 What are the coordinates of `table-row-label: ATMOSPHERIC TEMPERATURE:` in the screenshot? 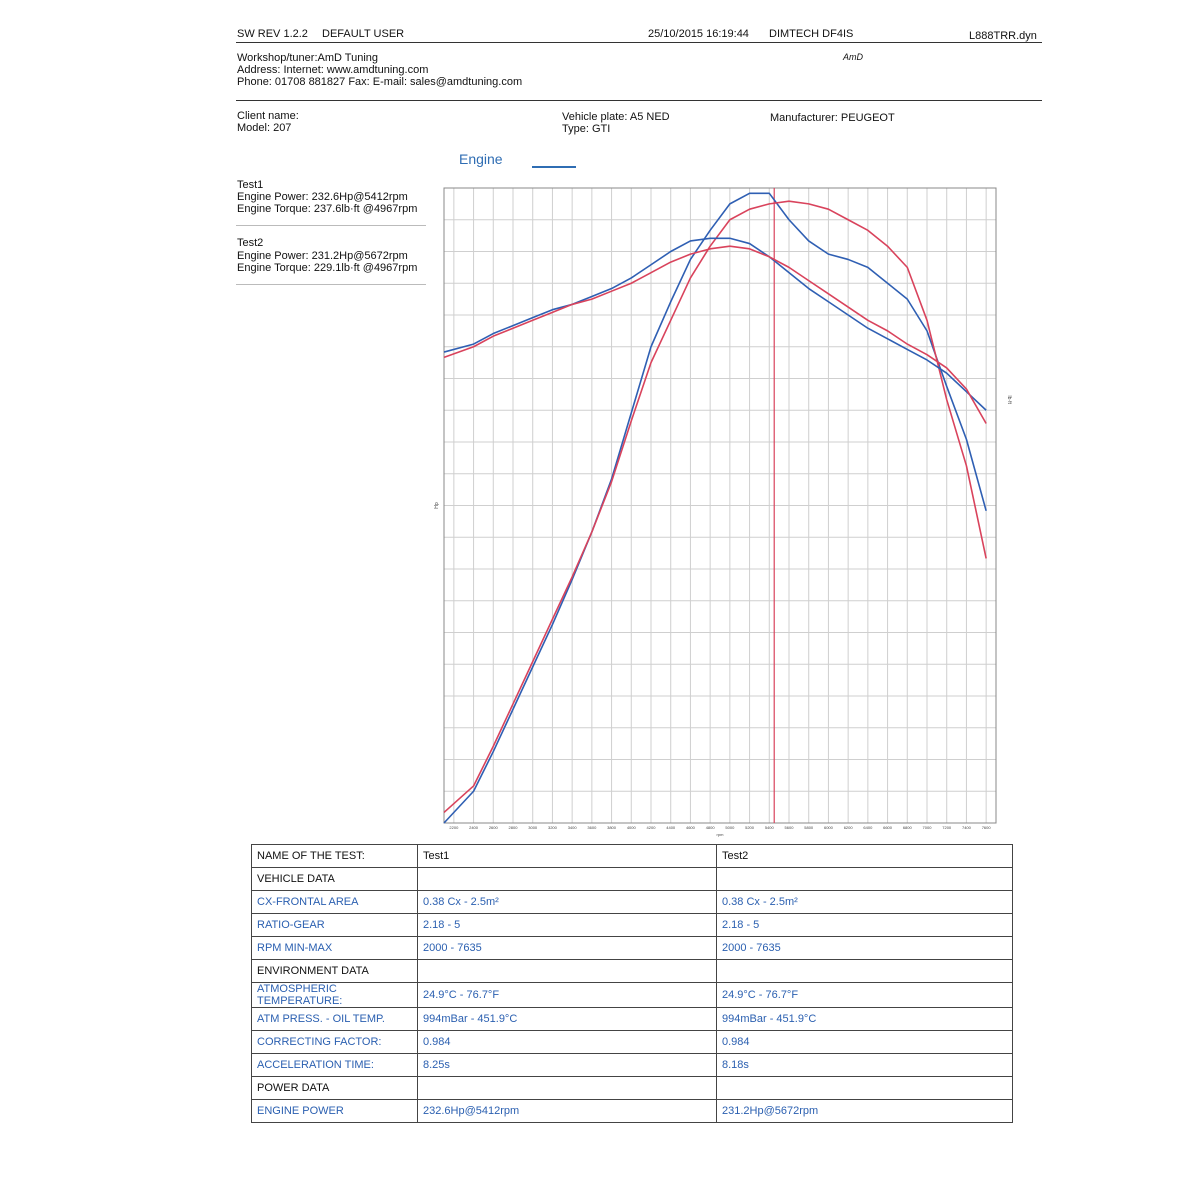 It's located at (334, 995).